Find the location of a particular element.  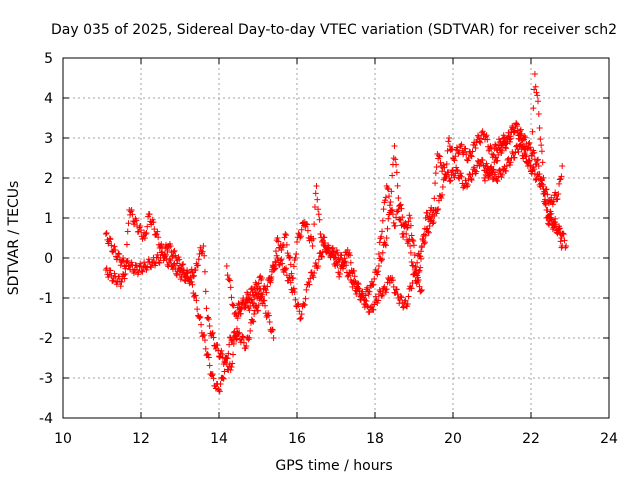

x-tick-label: 14 is located at coordinates (219, 439).